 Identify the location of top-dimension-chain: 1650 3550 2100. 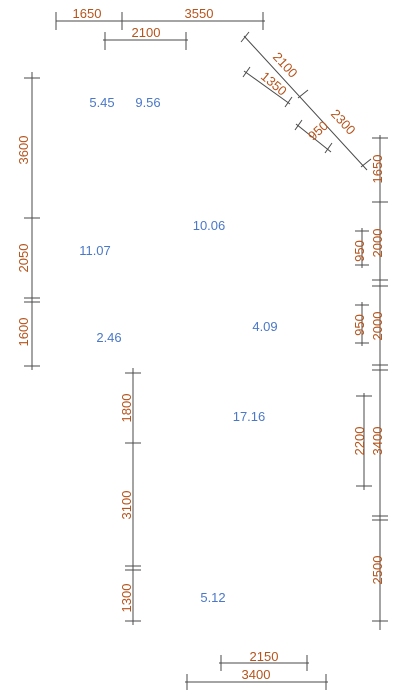
(160, 28).